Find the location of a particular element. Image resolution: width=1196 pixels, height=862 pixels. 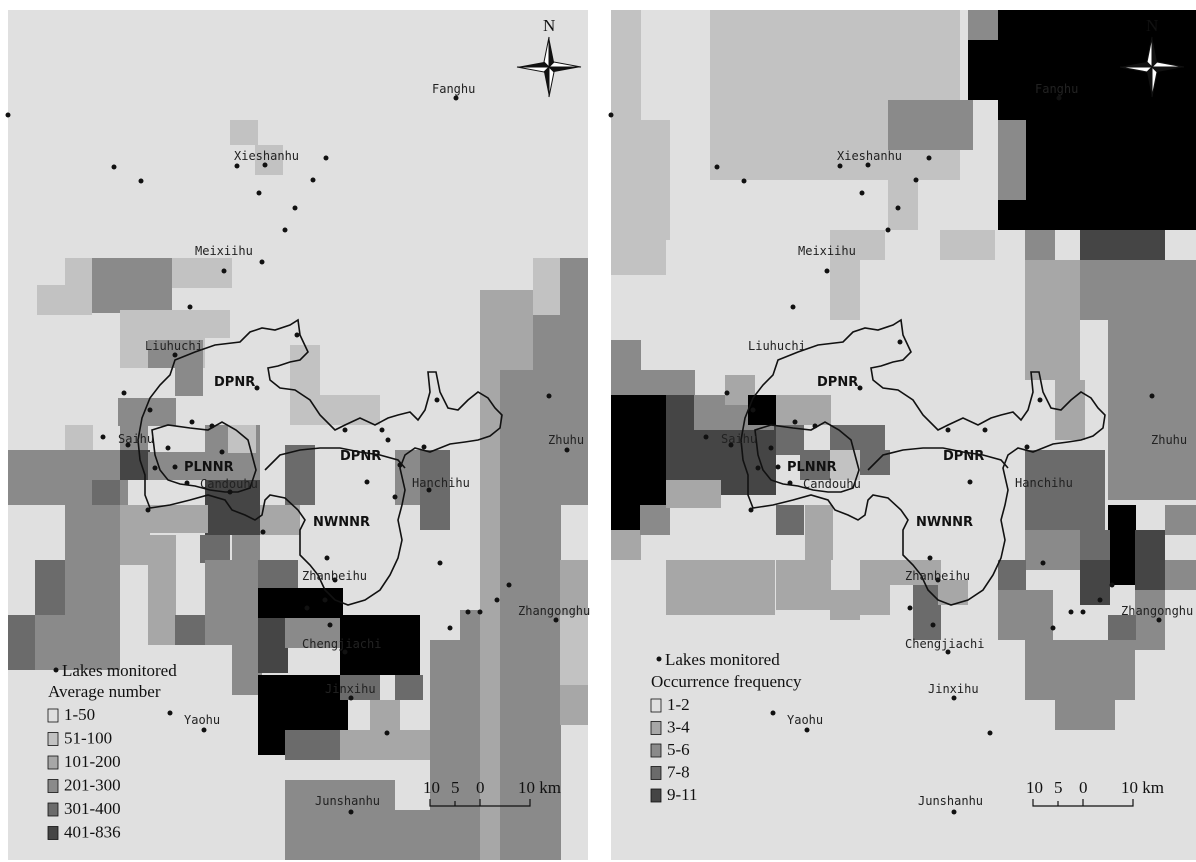

north-label: N is located at coordinates (1152, 25).